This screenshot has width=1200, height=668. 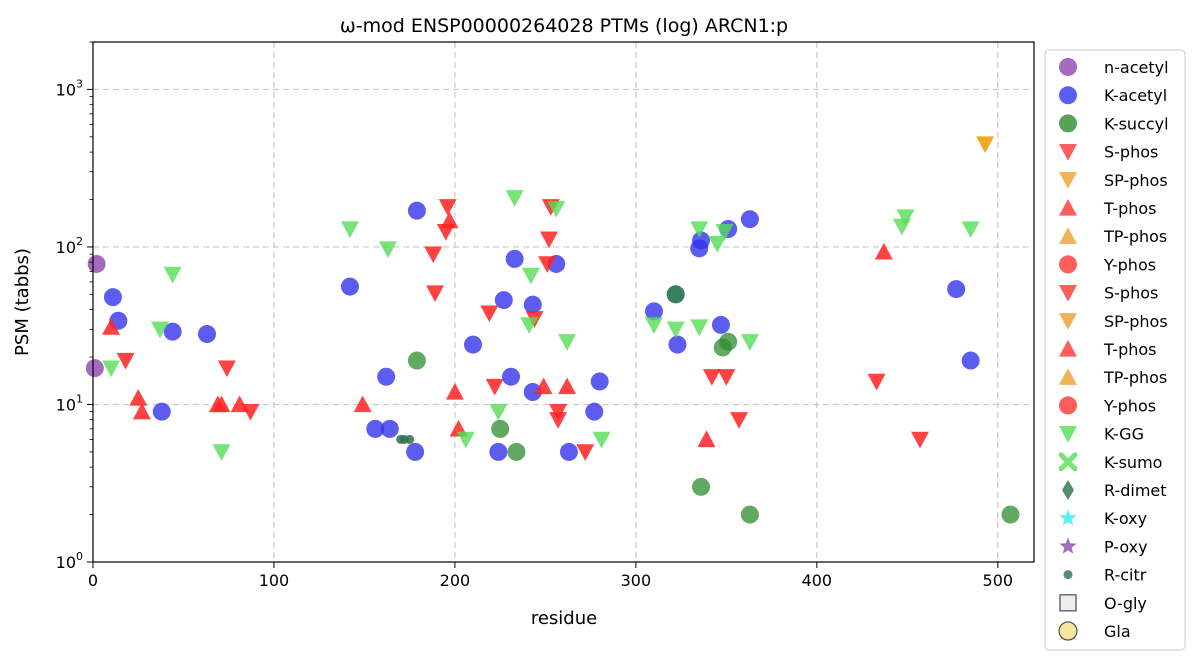 I want to click on legend-marker-Gla, so click(x=1068, y=631).